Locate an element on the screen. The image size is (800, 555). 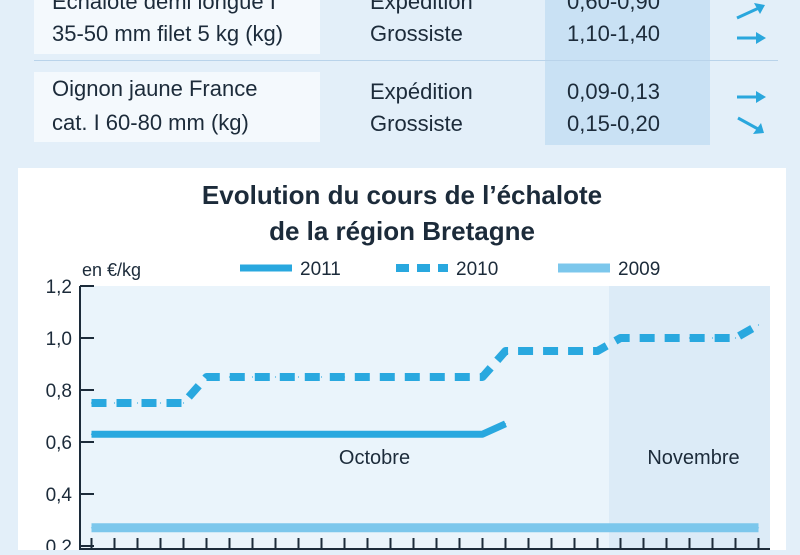
y-tick-label: 1,2 is located at coordinates (59, 287).